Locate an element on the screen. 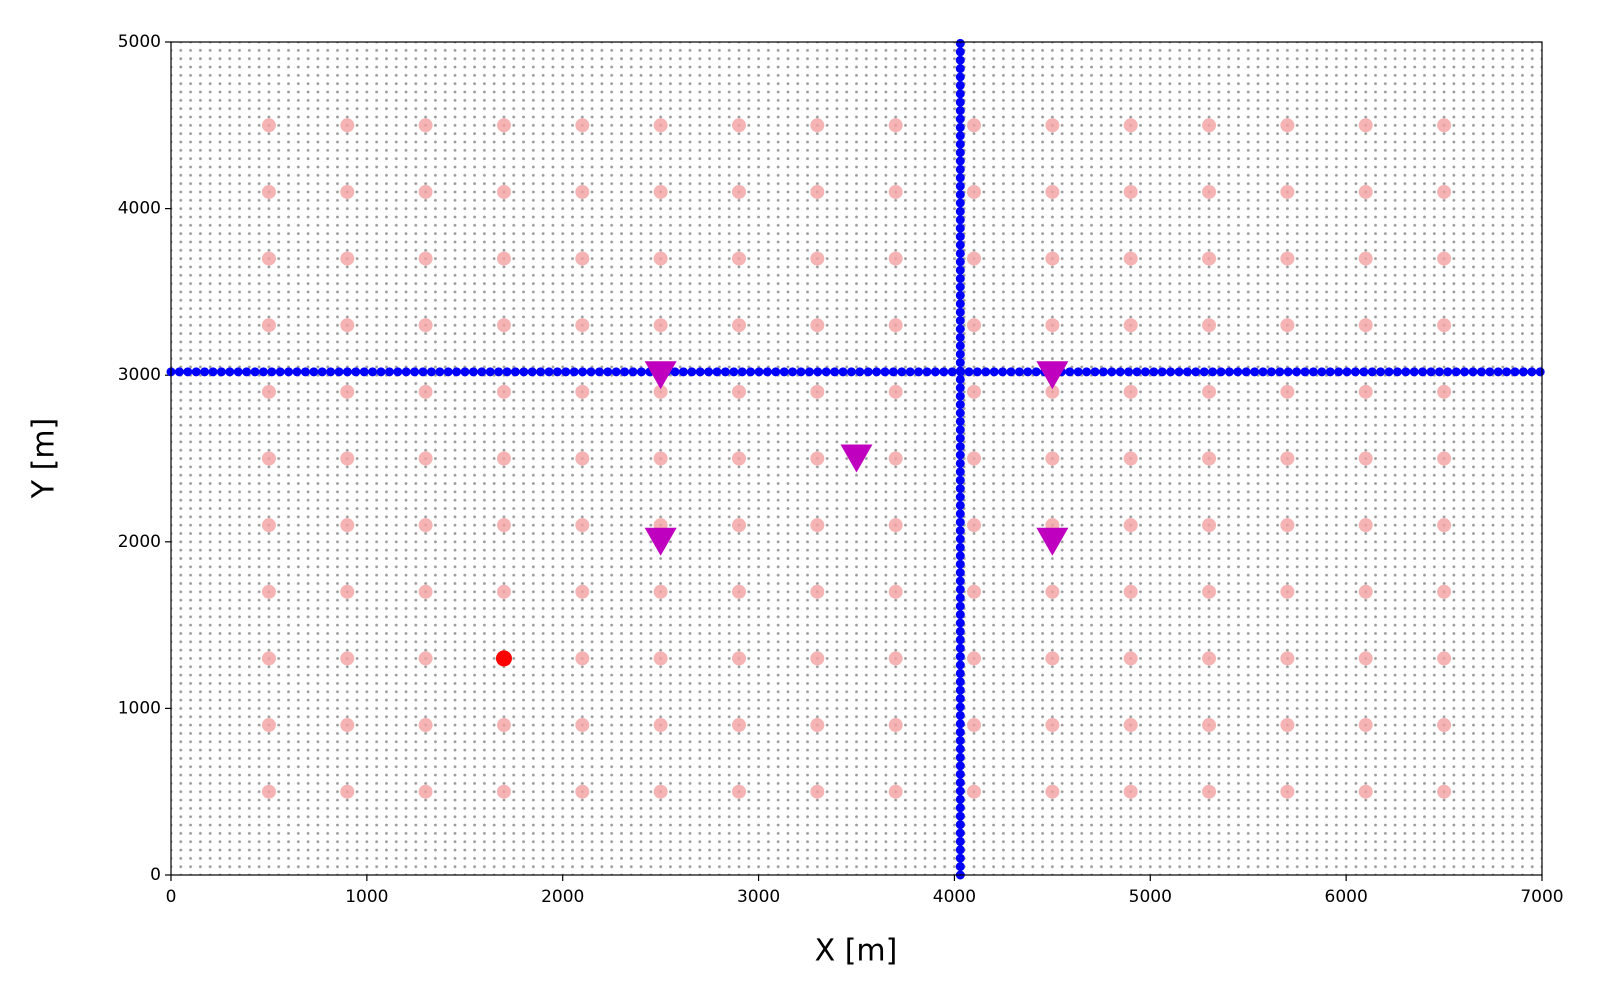  y-axis-title: Y [m] is located at coordinates (44, 459).